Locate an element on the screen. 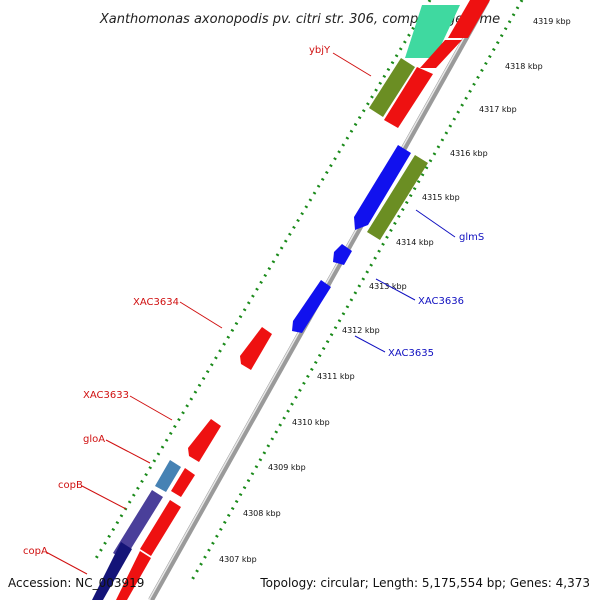 This screenshot has width=600, height=600. tick-label: 4314 kbp is located at coordinates (415, 242).